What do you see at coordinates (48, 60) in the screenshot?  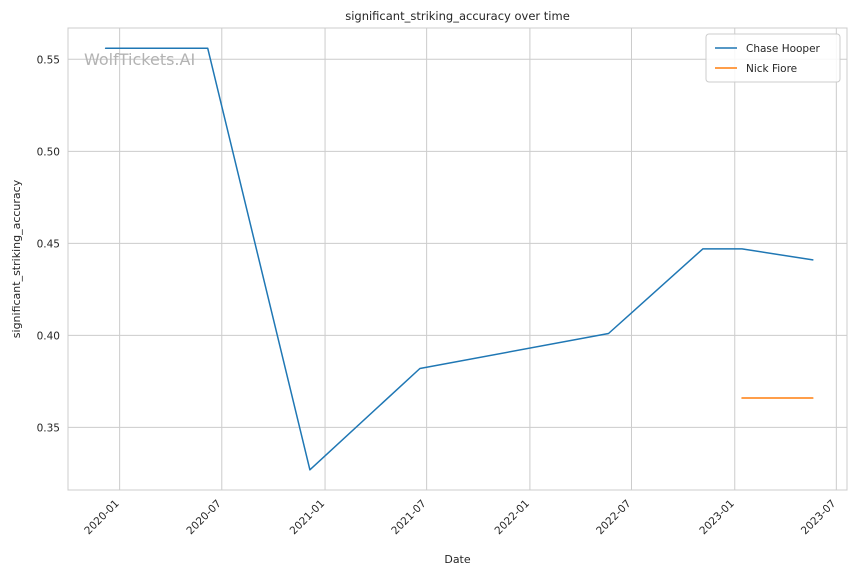 I see `y-tick-label: 0.55` at bounding box center [48, 60].